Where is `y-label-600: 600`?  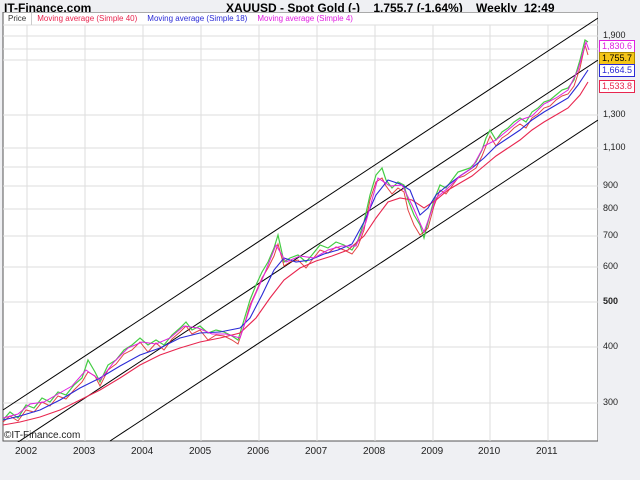
y-label-600: 600 is located at coordinates (611, 266).